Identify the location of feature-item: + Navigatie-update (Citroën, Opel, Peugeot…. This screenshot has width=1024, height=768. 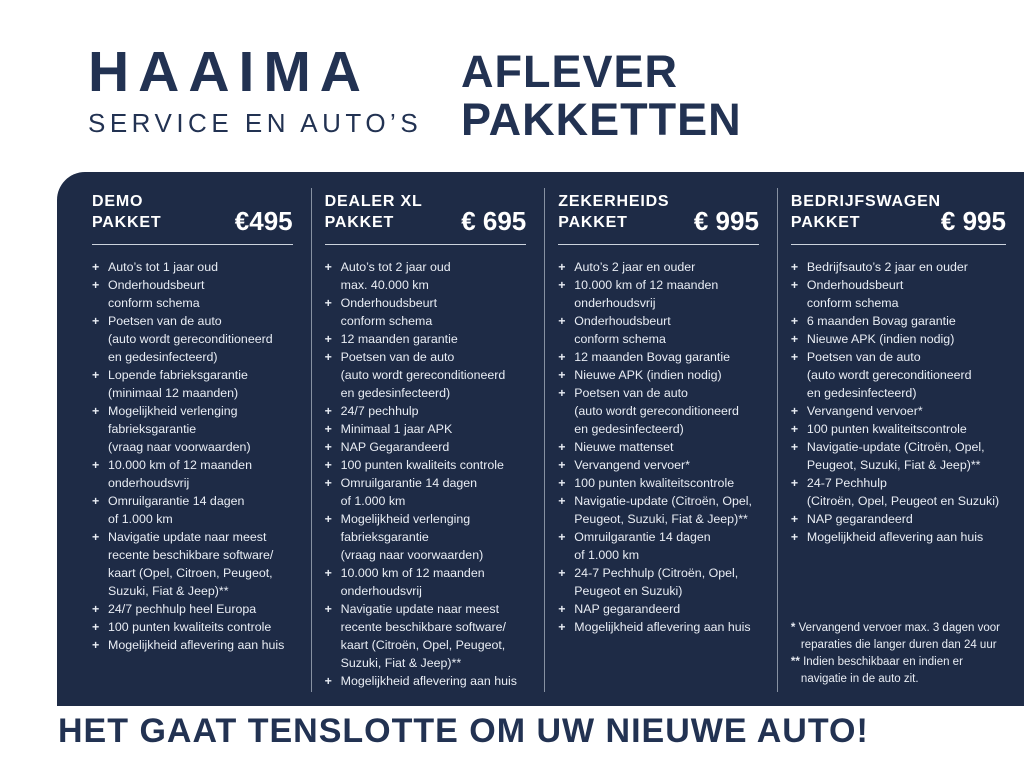
(903, 456).